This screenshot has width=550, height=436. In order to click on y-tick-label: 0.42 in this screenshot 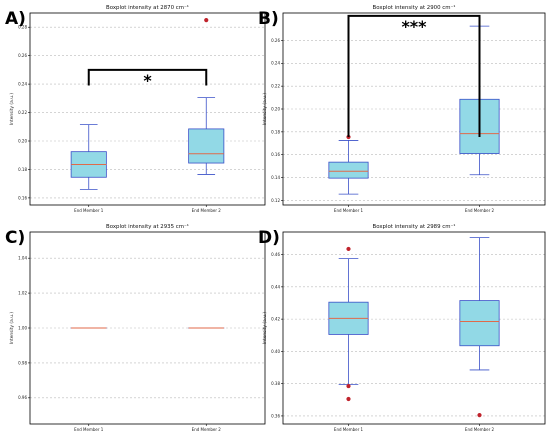, I will do `click(275, 319)`.